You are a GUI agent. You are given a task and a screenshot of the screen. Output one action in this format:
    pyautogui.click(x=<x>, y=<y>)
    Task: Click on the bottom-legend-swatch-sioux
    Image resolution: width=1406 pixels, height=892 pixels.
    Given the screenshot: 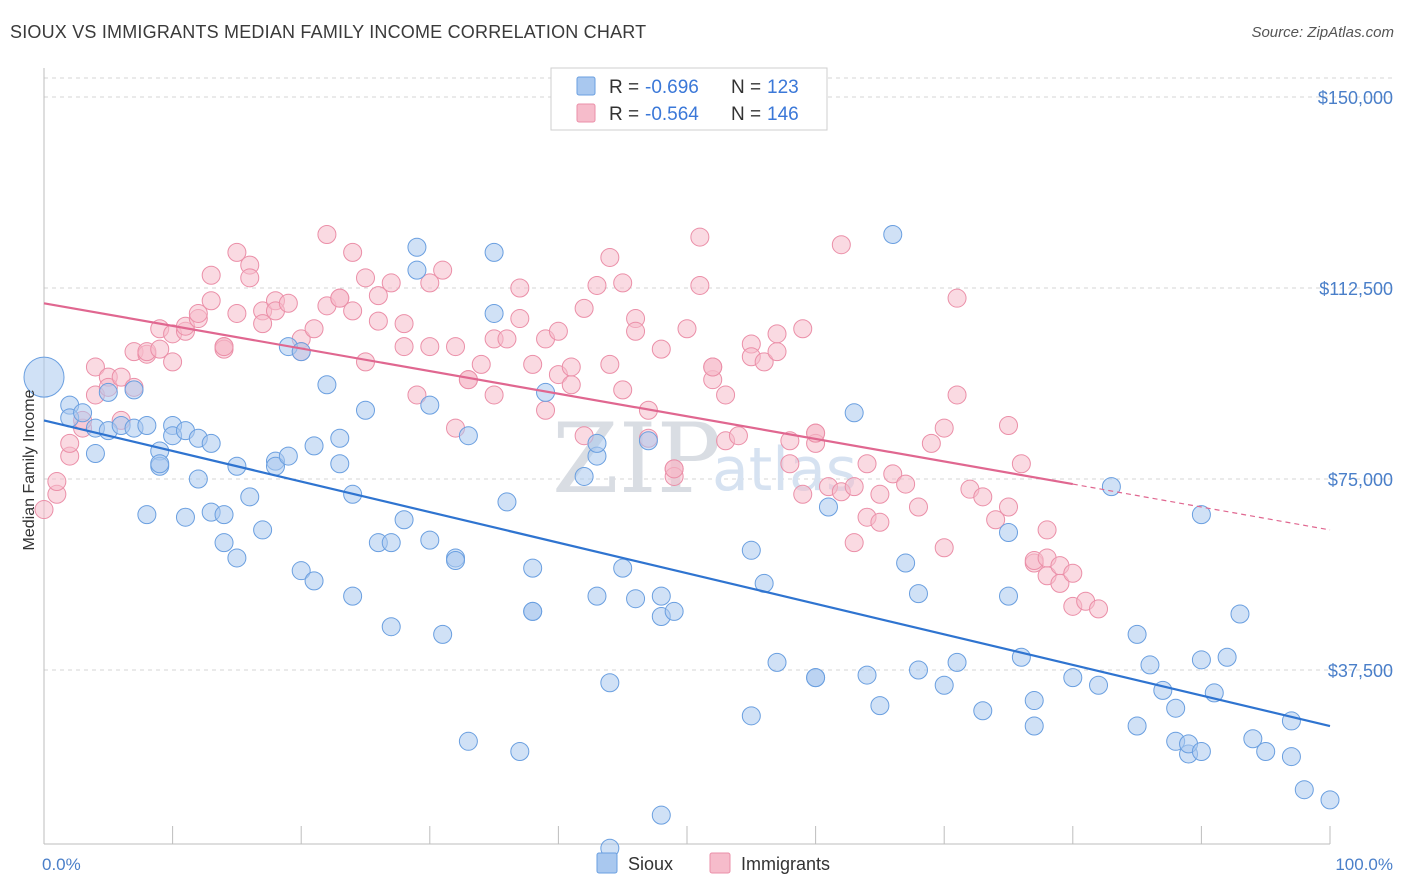 What is the action you would take?
    pyautogui.click(x=607, y=863)
    